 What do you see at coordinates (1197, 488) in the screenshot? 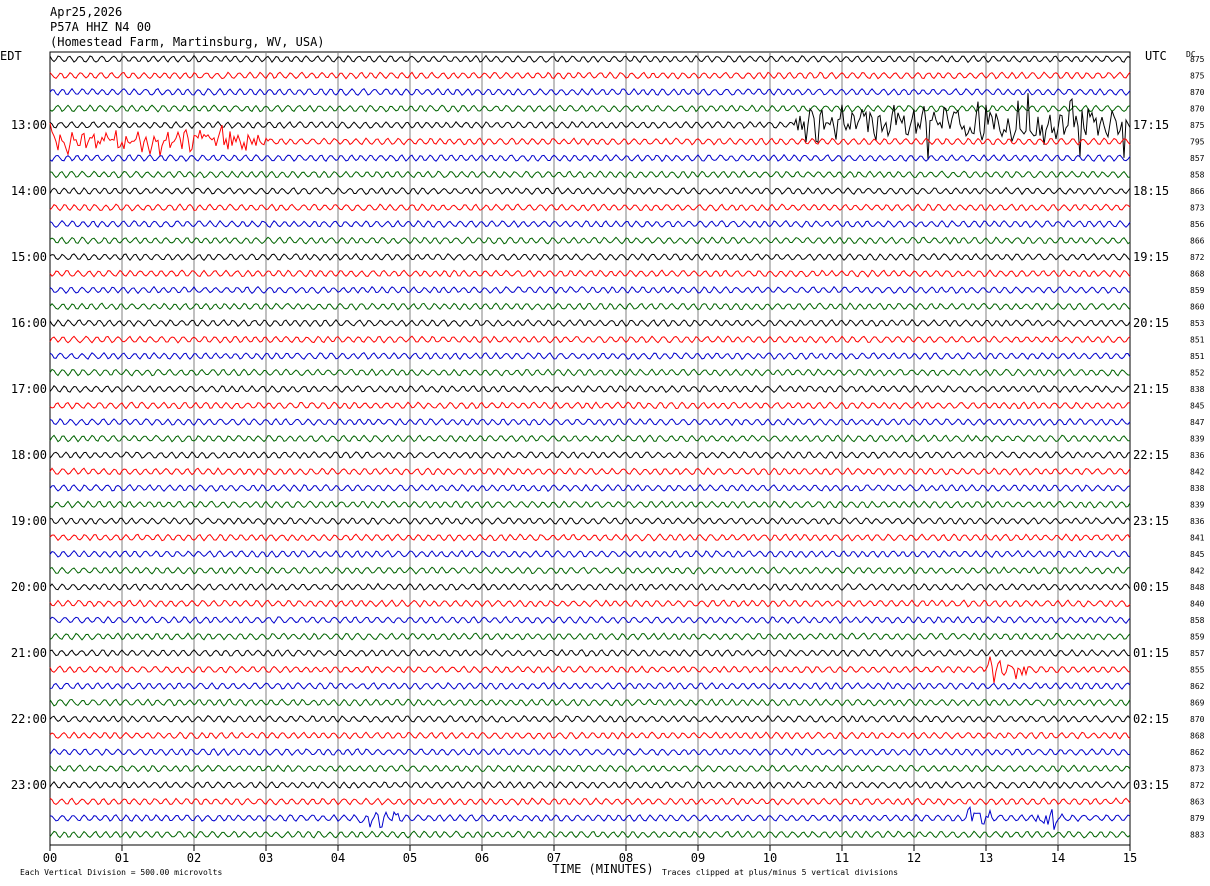
I see `dc-value: 838` at bounding box center [1197, 488].